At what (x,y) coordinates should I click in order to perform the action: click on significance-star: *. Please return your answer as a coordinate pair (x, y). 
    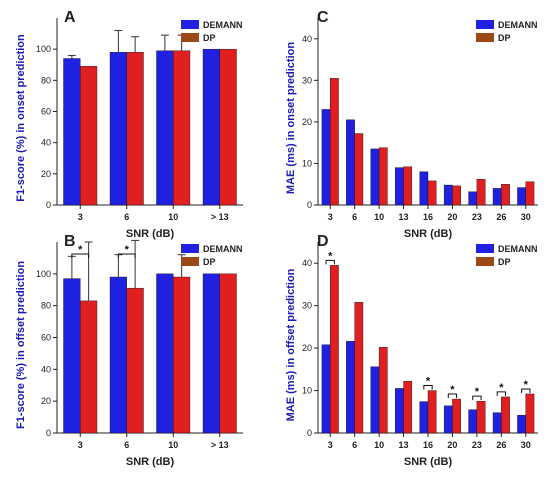
    Looking at the image, I should click on (477, 392).